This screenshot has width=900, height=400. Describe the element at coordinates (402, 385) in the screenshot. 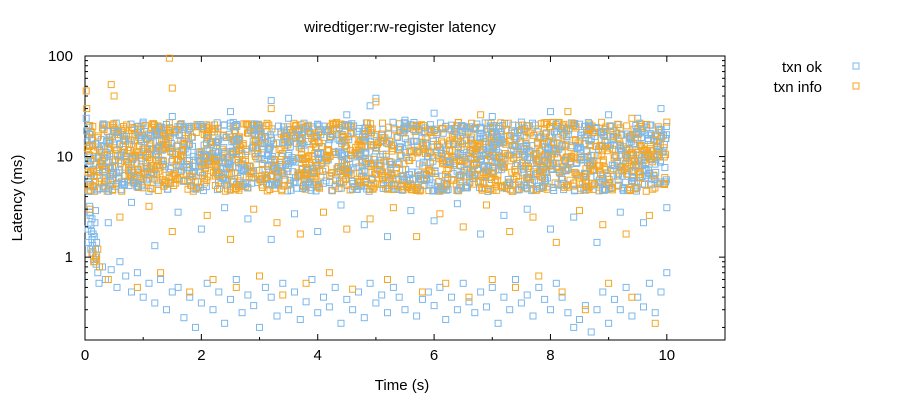

I see `x-axis-label: Time (s)` at that location.